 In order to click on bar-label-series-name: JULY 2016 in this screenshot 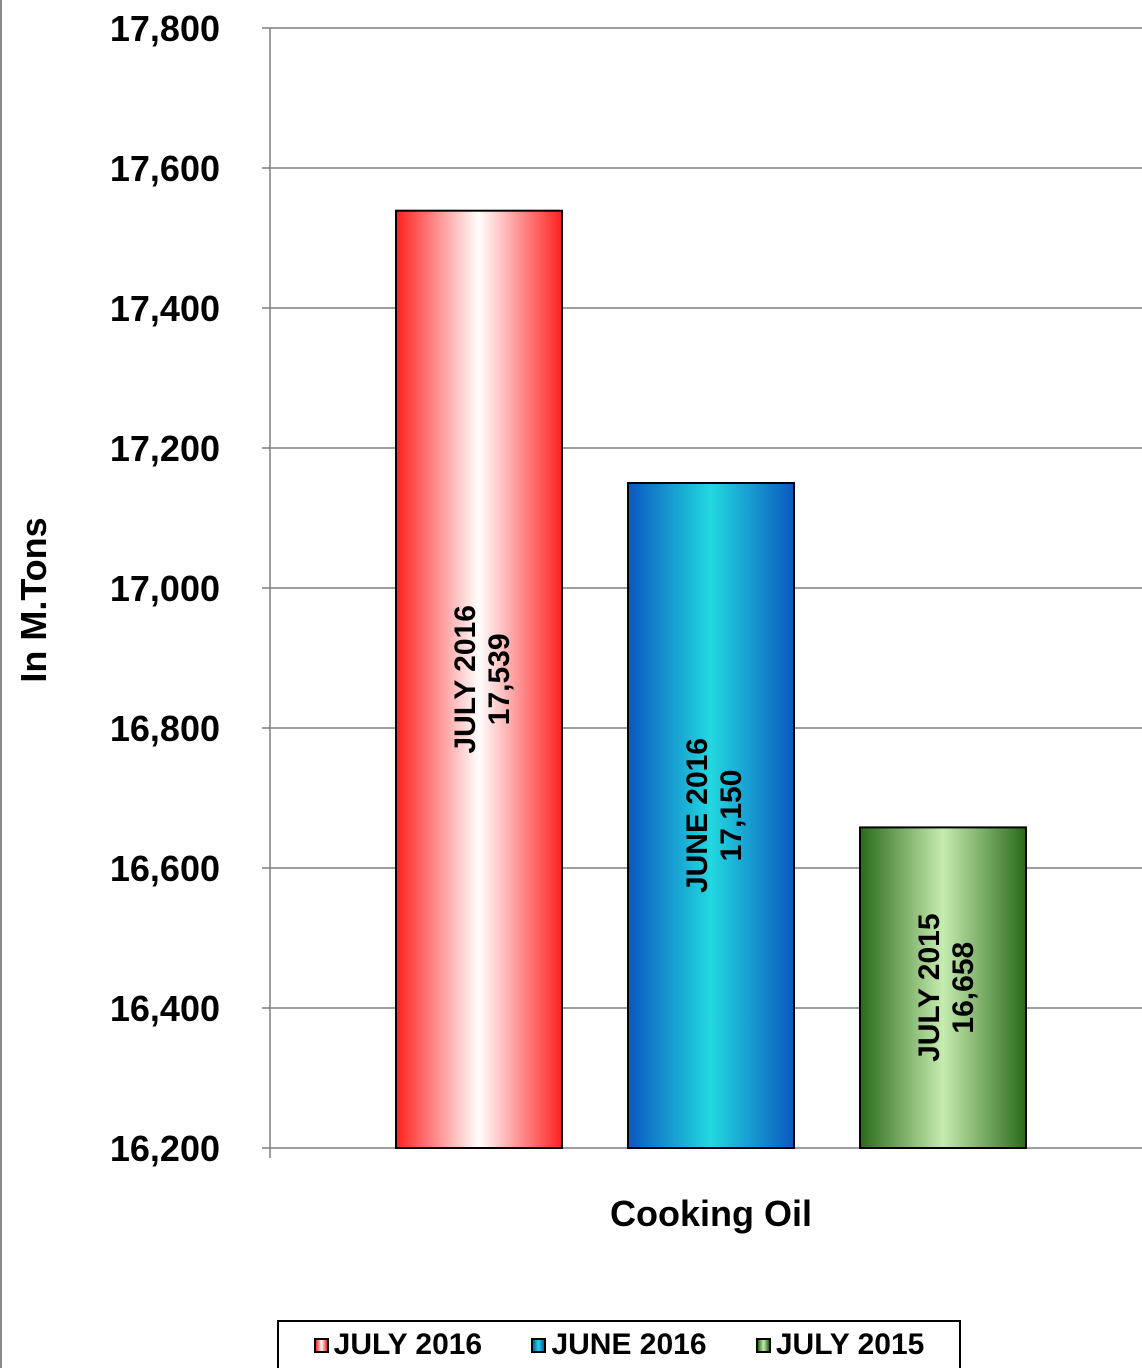, I will do `click(465, 679)`.